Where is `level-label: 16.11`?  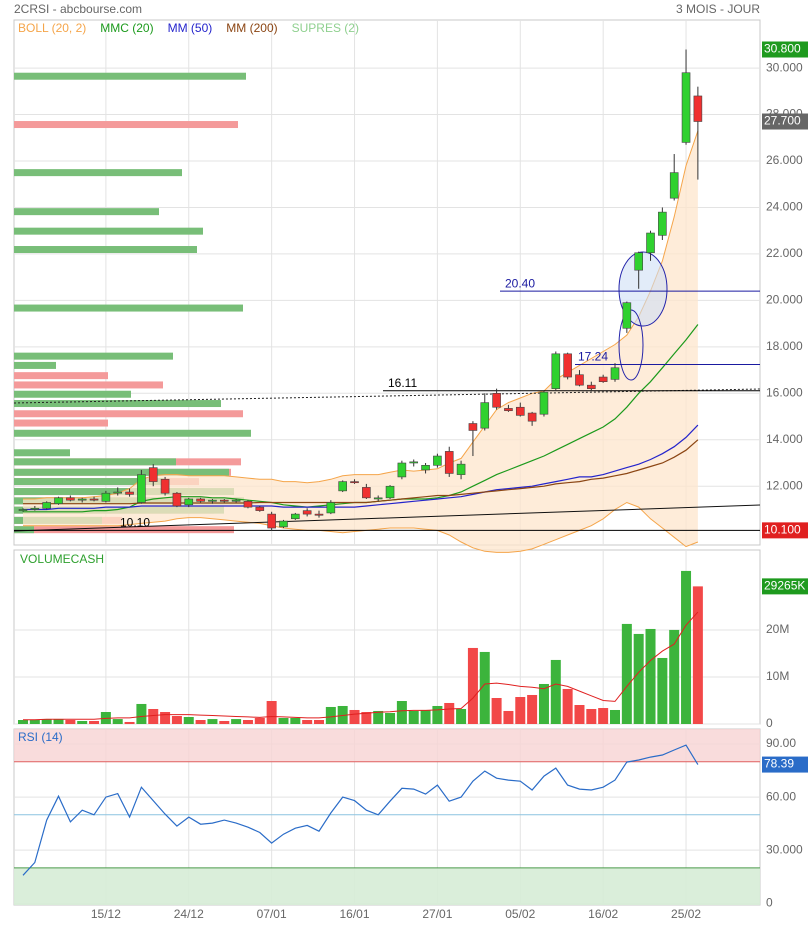
level-label: 16.11 is located at coordinates (402, 383).